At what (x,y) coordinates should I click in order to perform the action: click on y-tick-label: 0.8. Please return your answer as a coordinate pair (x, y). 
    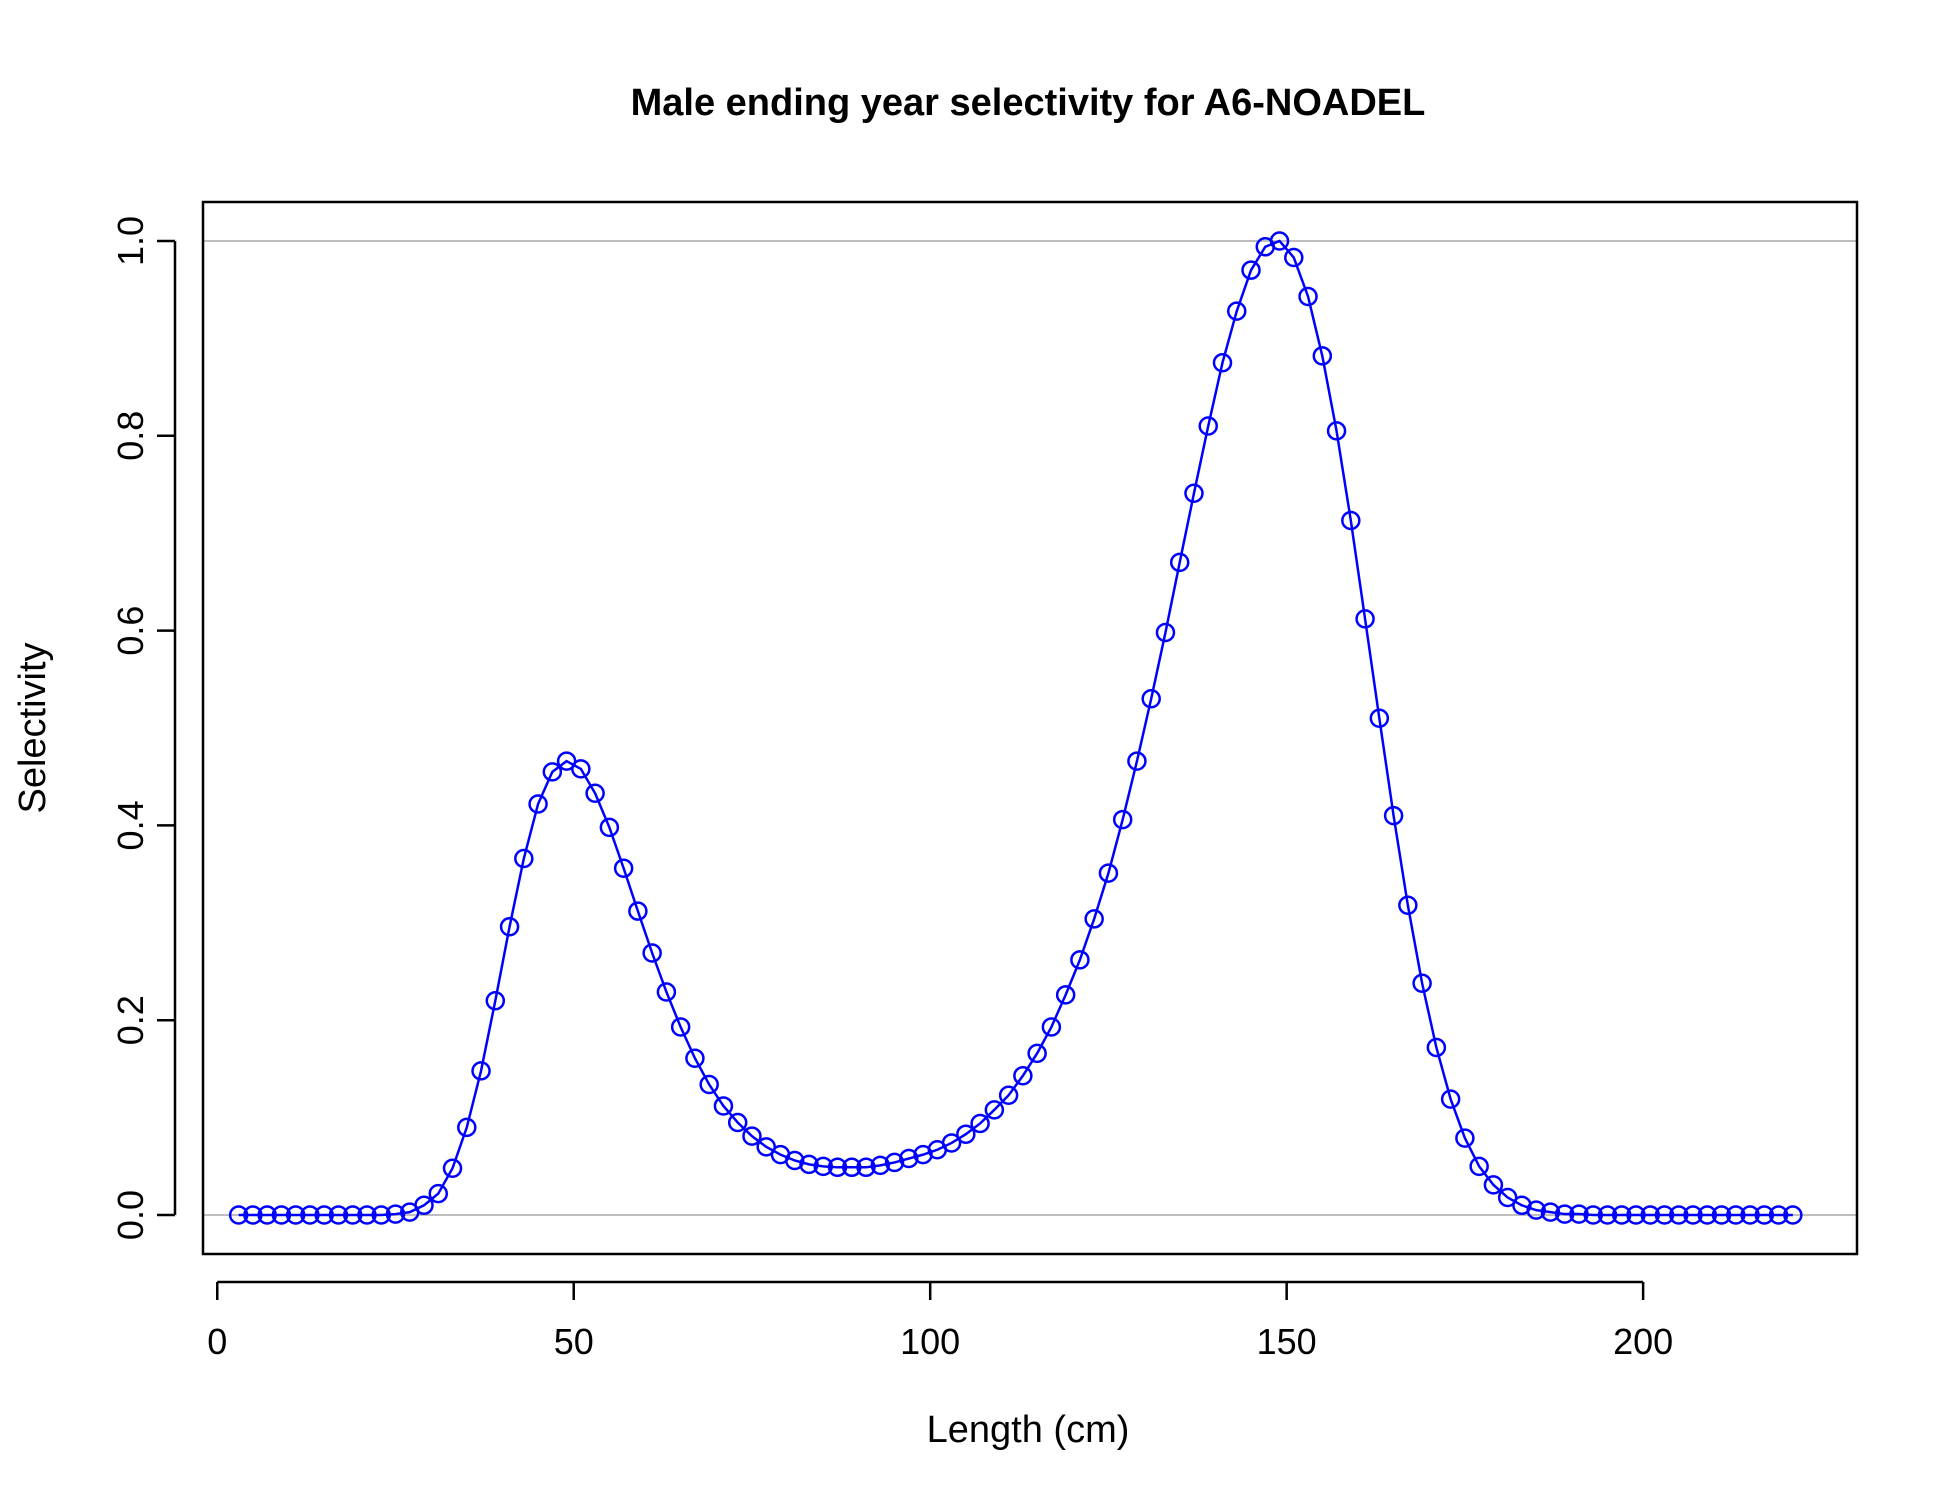
    Looking at the image, I should click on (130, 436).